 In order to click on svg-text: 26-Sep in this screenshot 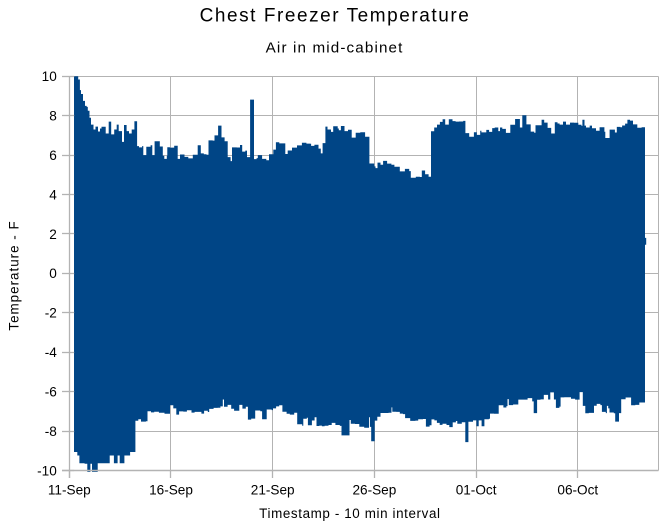, I will do `click(374, 490)`.